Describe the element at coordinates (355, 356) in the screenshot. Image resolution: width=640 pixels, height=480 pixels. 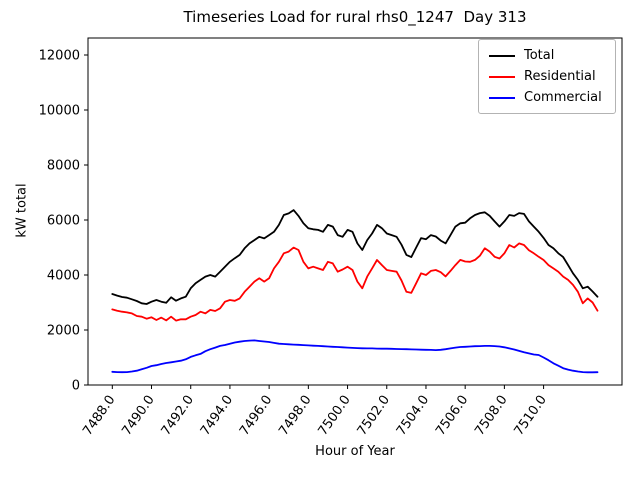
I see `series-line-commercial` at that location.